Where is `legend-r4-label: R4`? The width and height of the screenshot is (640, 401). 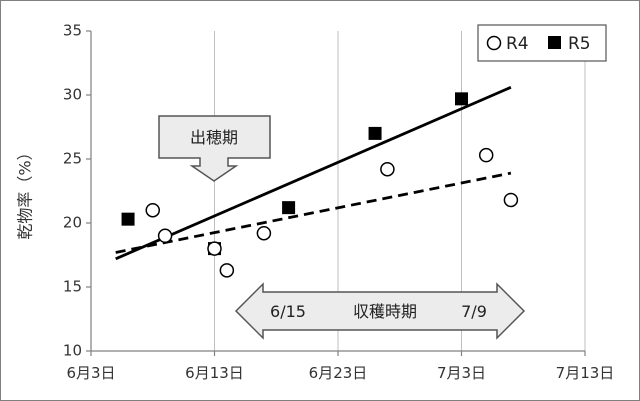 legend-r4-label: R4 is located at coordinates (517, 44).